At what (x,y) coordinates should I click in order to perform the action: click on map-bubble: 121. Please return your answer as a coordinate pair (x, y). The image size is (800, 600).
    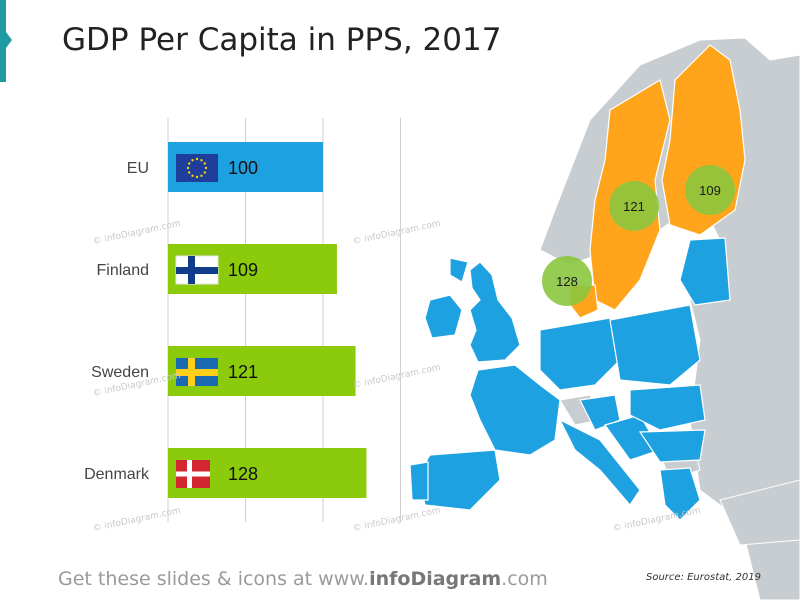
    Looking at the image, I should click on (634, 206).